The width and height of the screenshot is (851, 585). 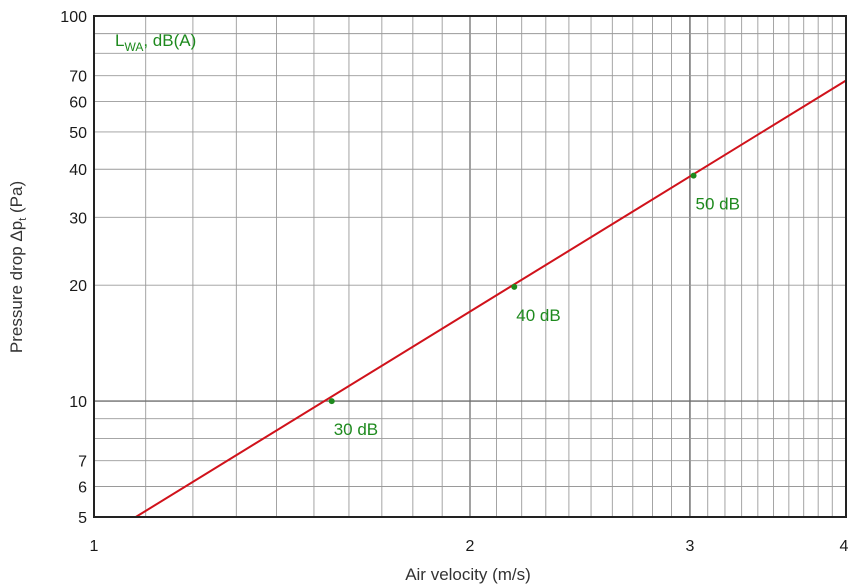 What do you see at coordinates (94, 546) in the screenshot?
I see `x-tick-label: 1` at bounding box center [94, 546].